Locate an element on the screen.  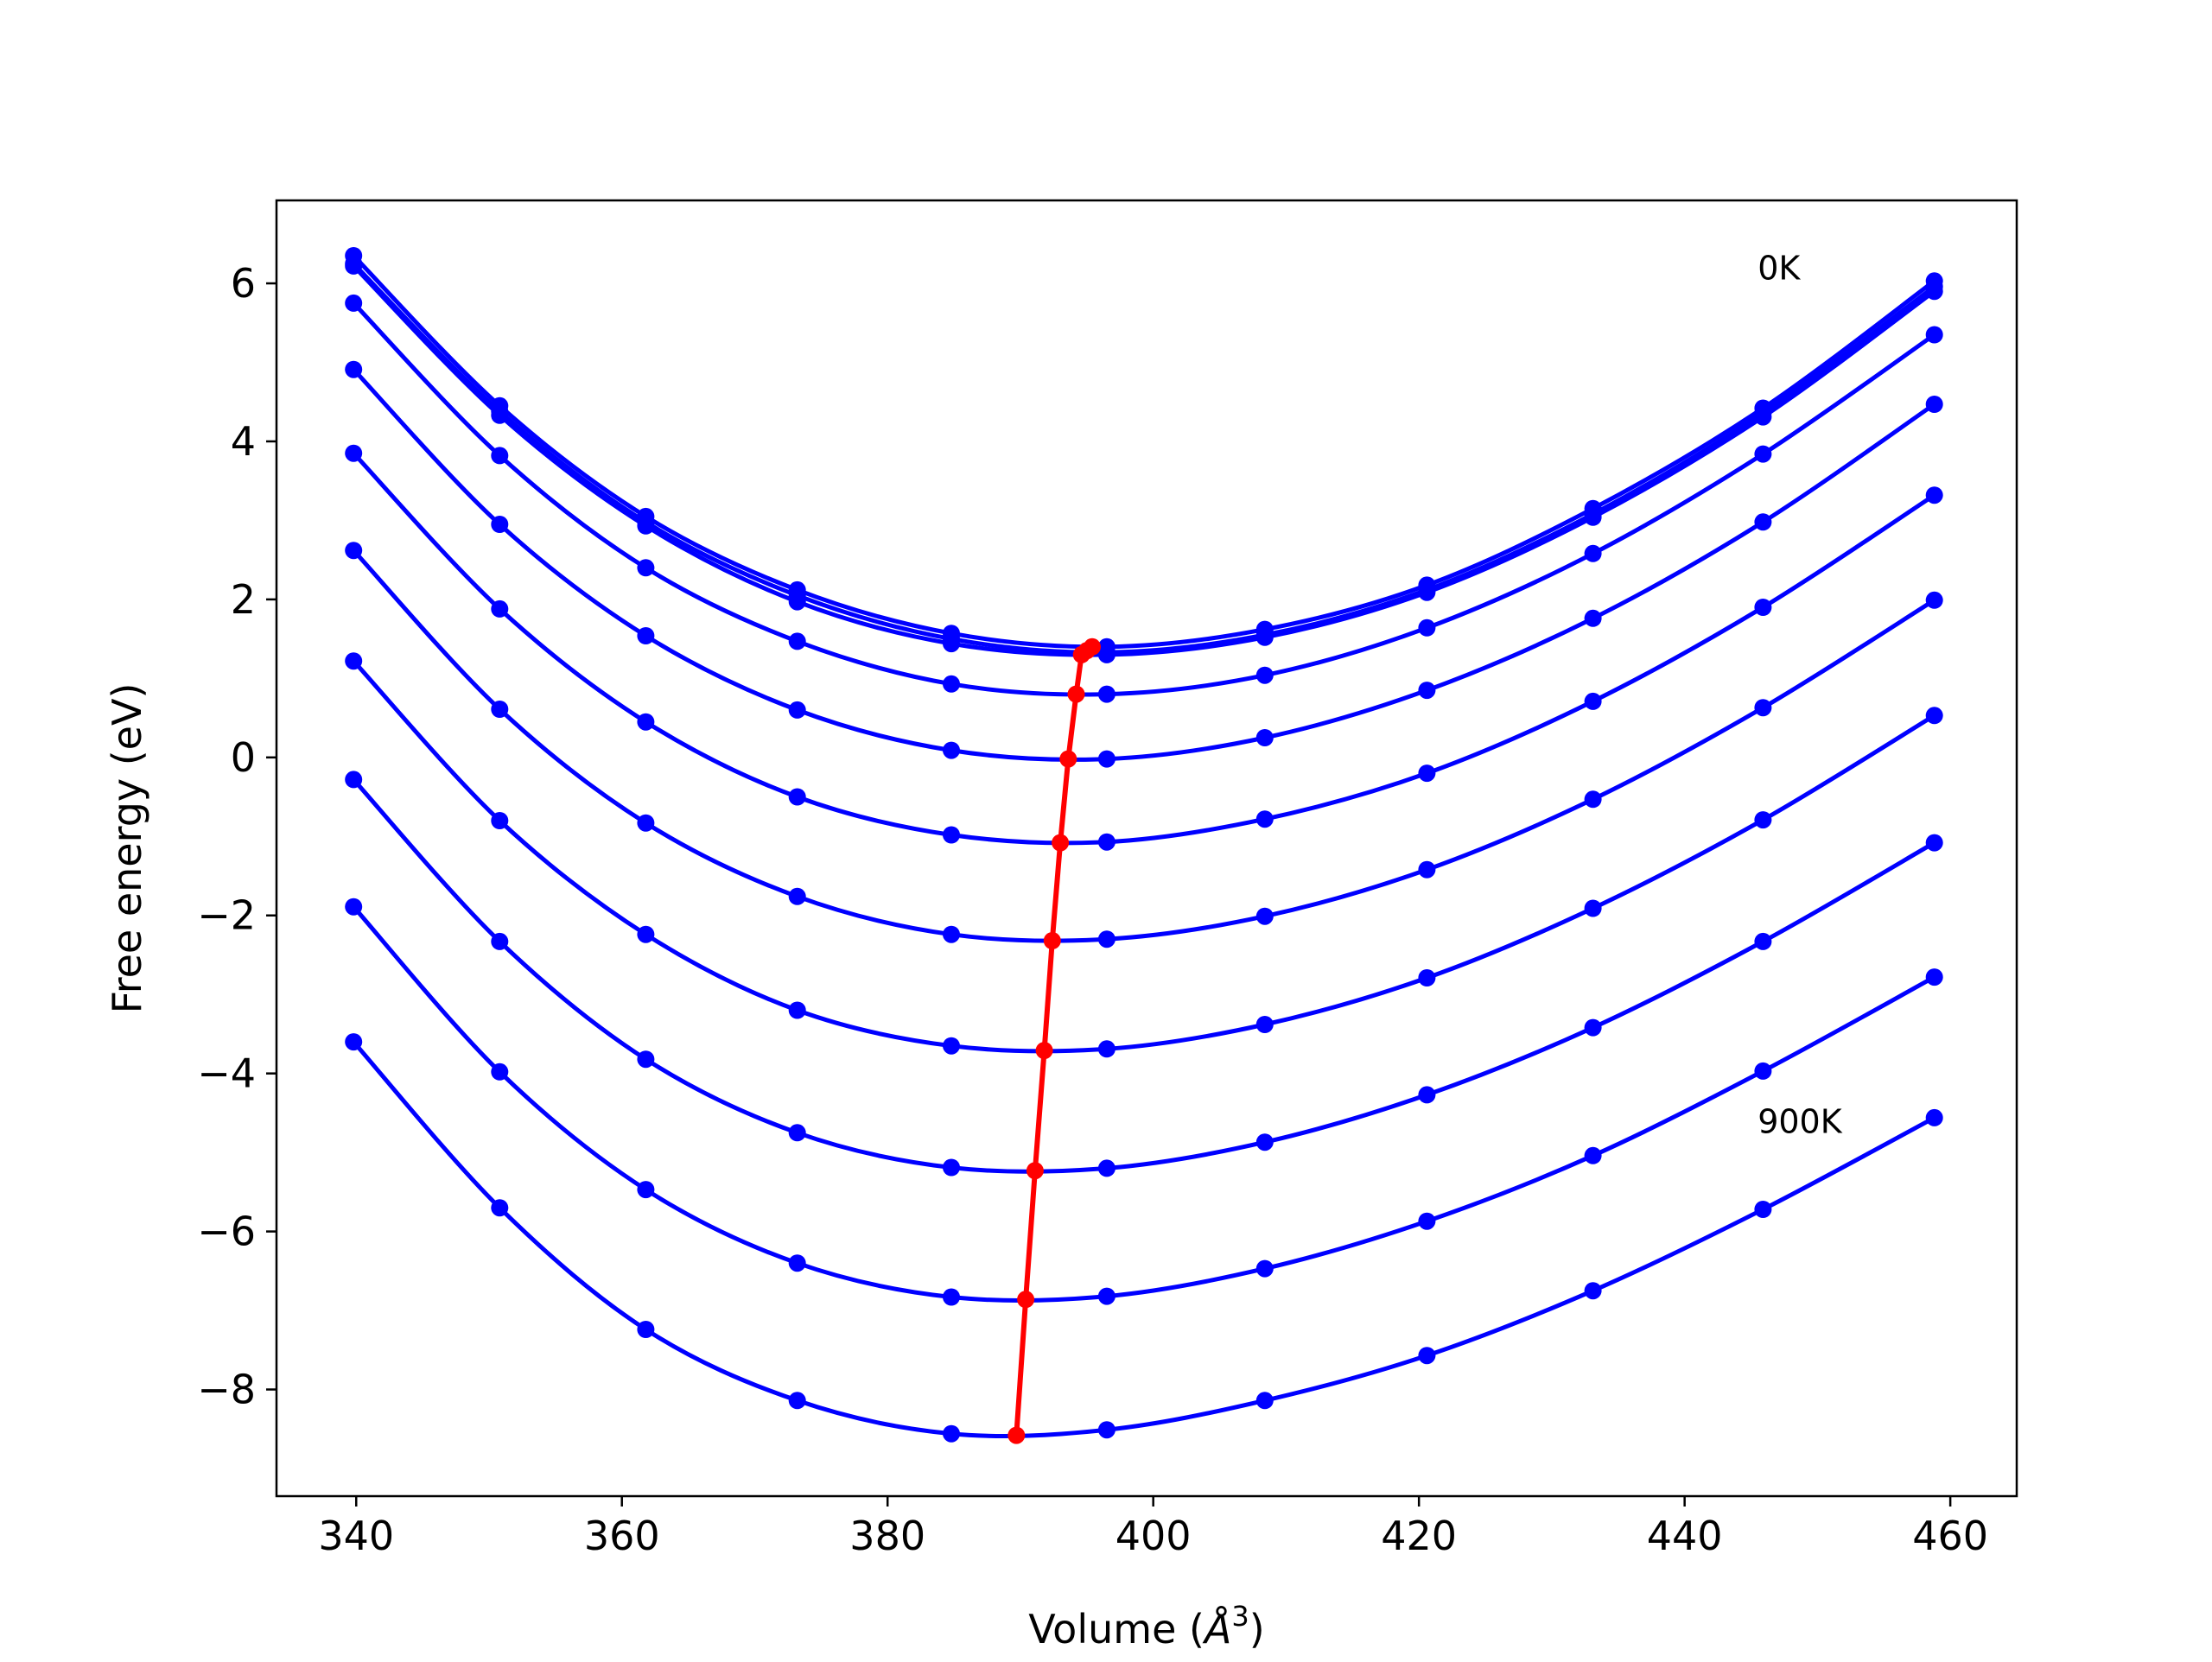
annotation-900K: 900K is located at coordinates (1800, 1122).